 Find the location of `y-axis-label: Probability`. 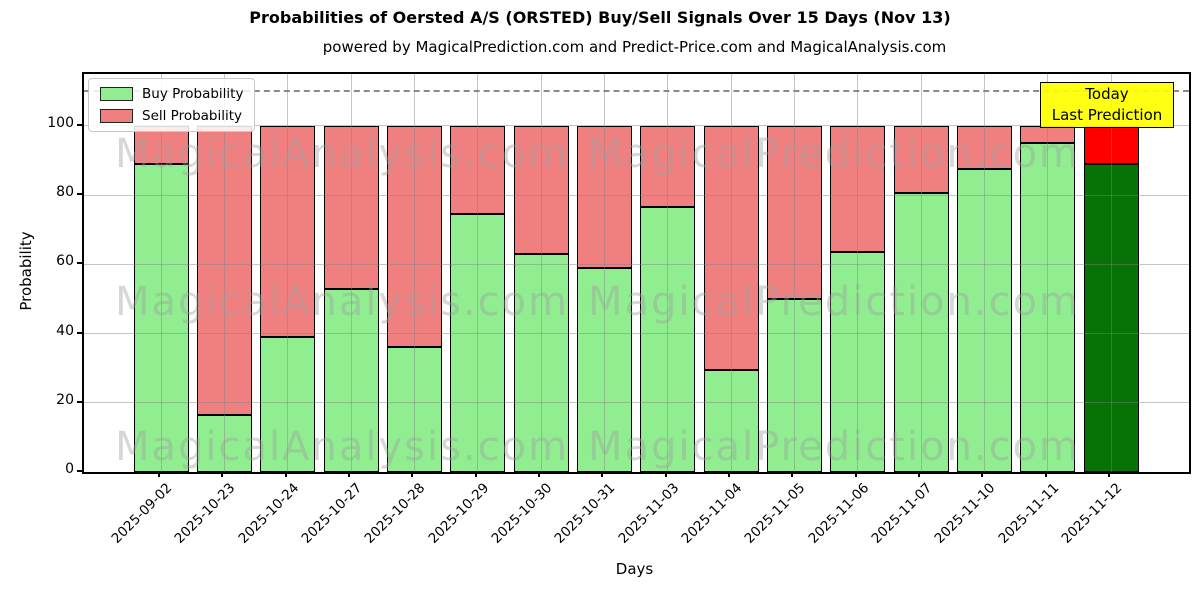

y-axis-label: Probability is located at coordinates (26, 271).